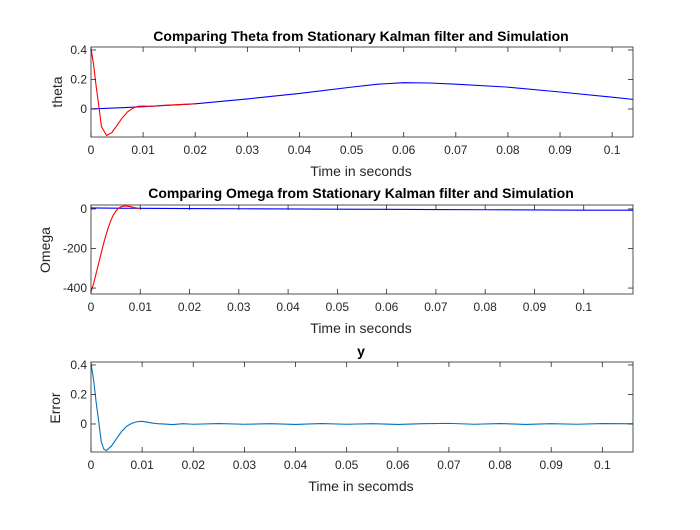  Describe the element at coordinates (436, 307) in the screenshot. I see `omega-x-tick-label: 0.07` at that location.